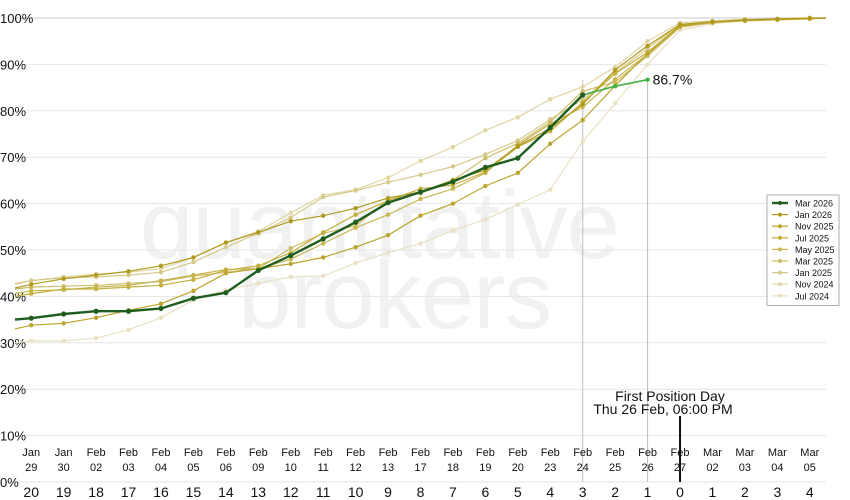  Describe the element at coordinates (485, 468) in the screenshot. I see `x-tick-day: 19` at that location.